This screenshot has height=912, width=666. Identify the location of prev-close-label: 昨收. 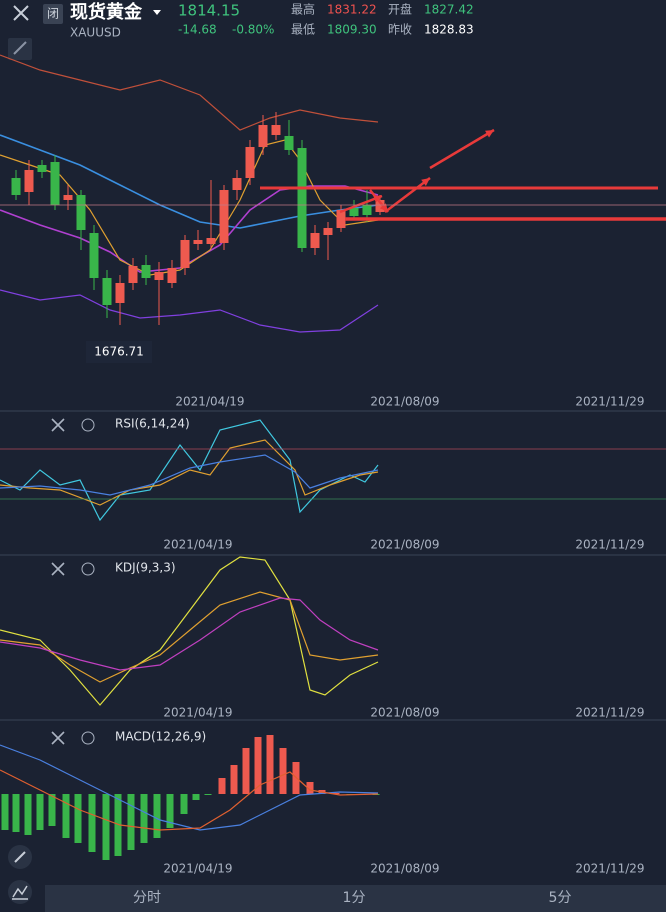
(400, 30).